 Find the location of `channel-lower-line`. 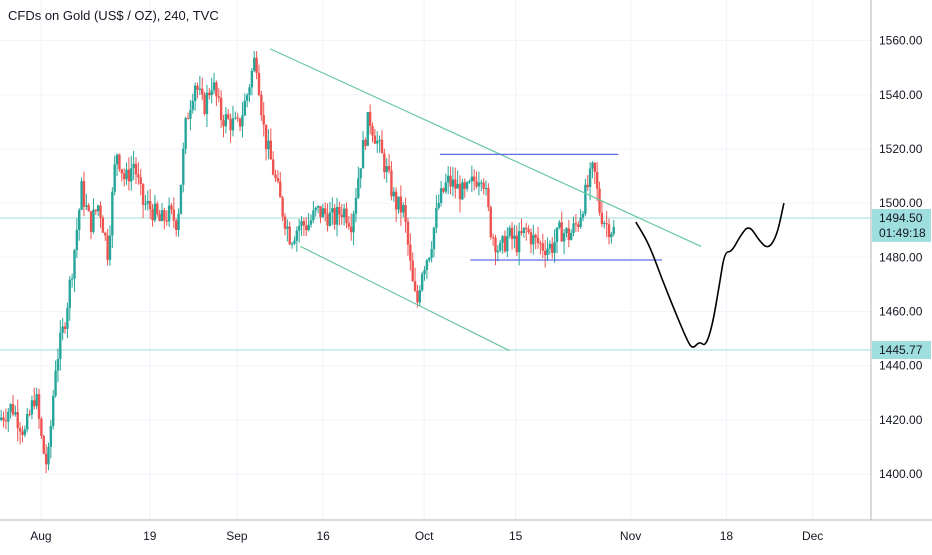

channel-lower-line is located at coordinates (405, 298).